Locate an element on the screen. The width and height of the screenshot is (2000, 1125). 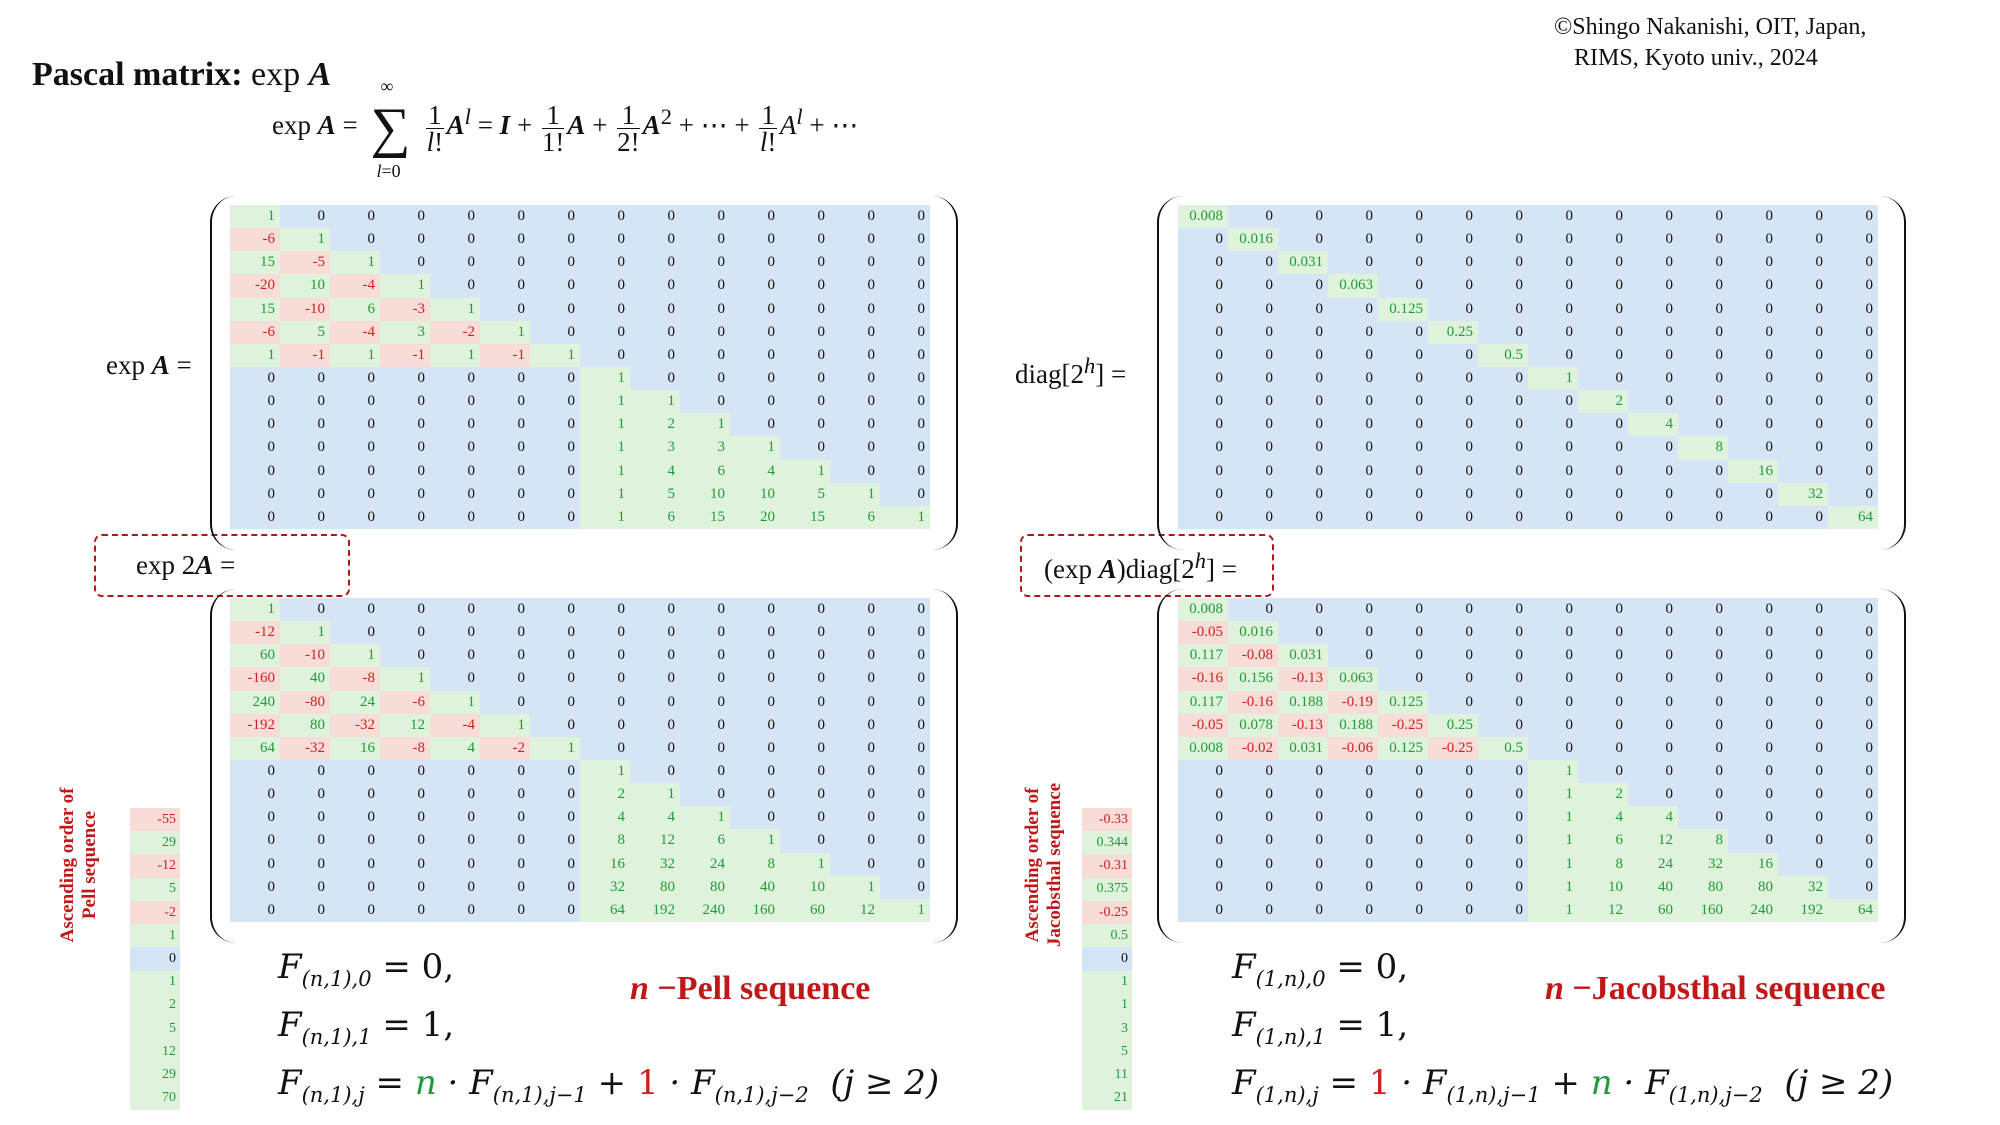
matrix-cell: 64 is located at coordinates (1853, 910).